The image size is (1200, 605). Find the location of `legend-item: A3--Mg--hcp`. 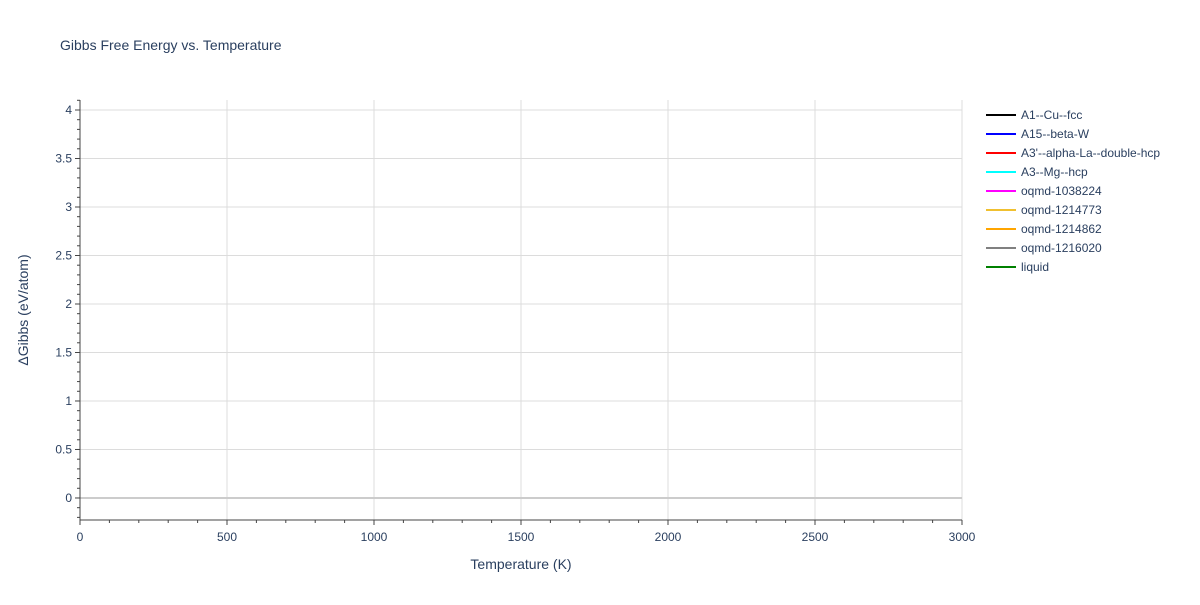

legend-item: A3--Mg--hcp is located at coordinates (1037, 172).